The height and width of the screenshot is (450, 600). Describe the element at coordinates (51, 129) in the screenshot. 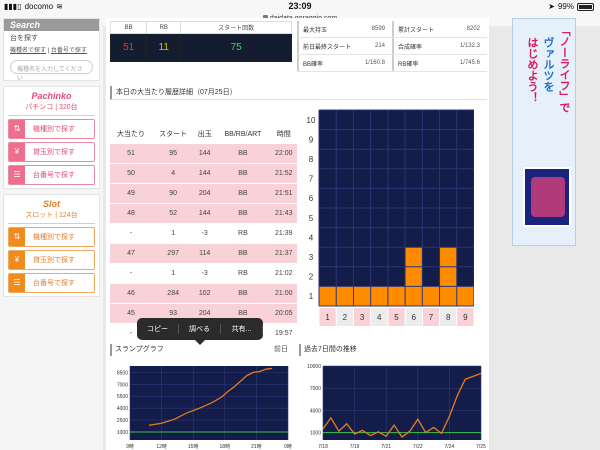

I see `pachinko-by-model-button: ⇅ 機種別で探す` at that location.